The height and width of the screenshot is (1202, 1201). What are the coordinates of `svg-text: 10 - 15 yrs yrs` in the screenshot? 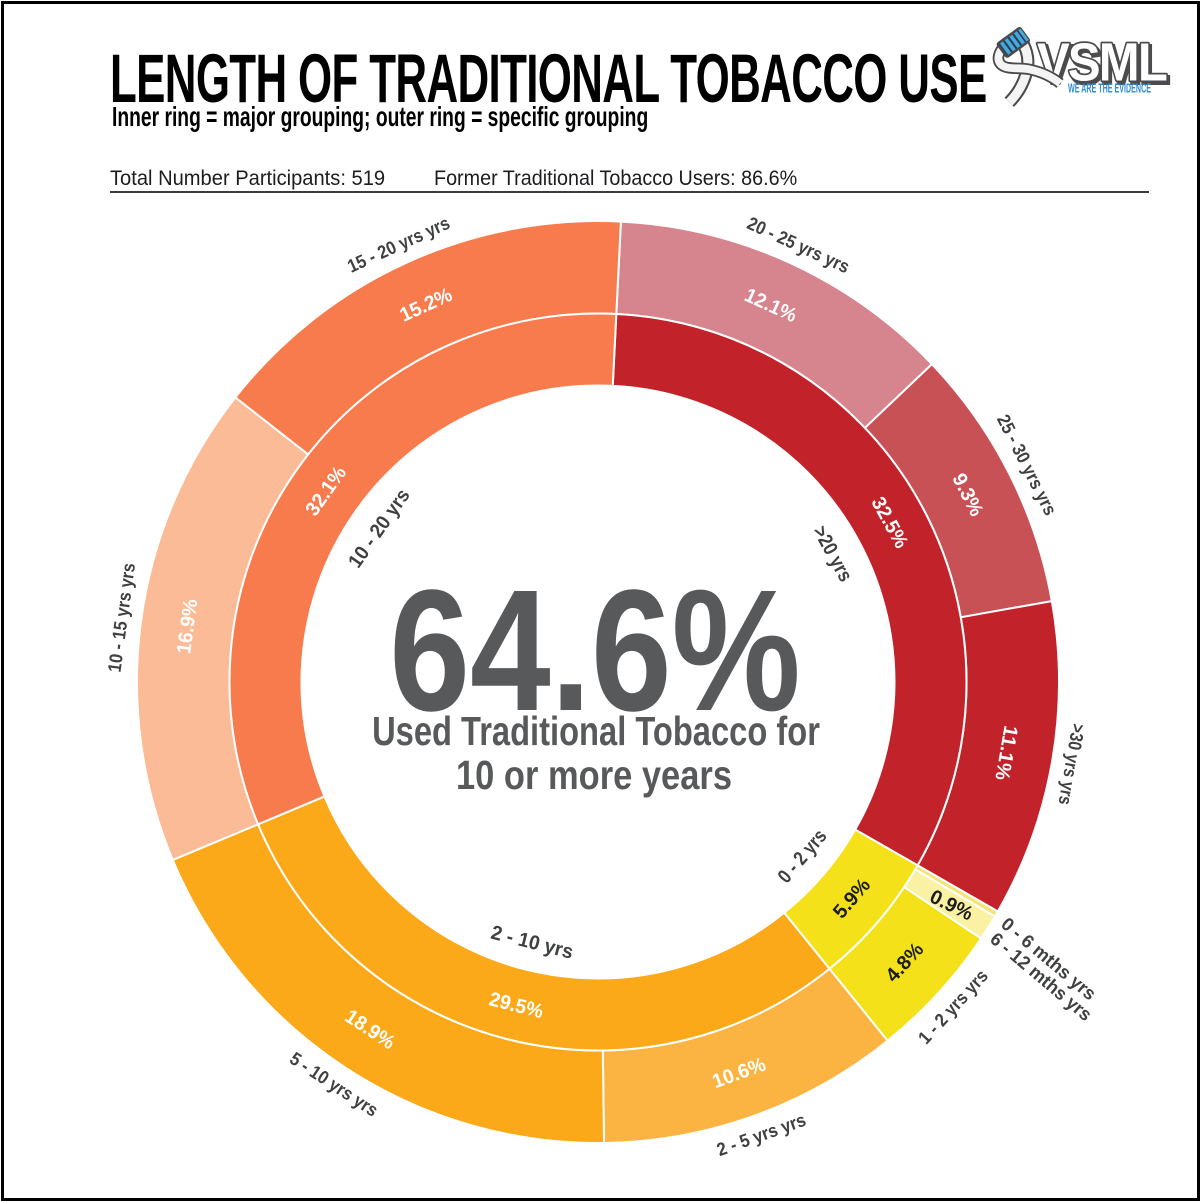 It's located at (121, 618).